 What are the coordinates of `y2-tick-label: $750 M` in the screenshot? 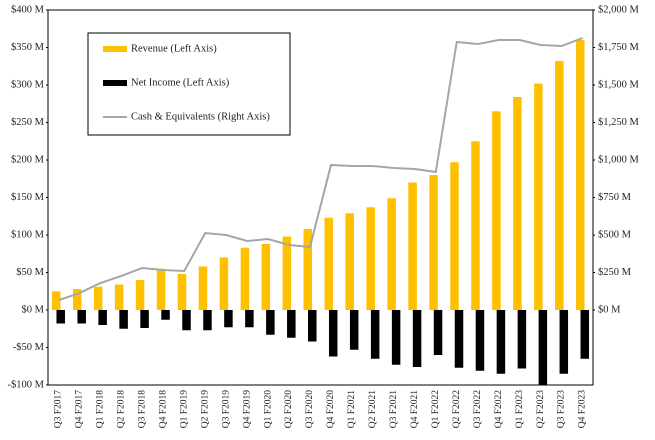 It's located at (615, 197).